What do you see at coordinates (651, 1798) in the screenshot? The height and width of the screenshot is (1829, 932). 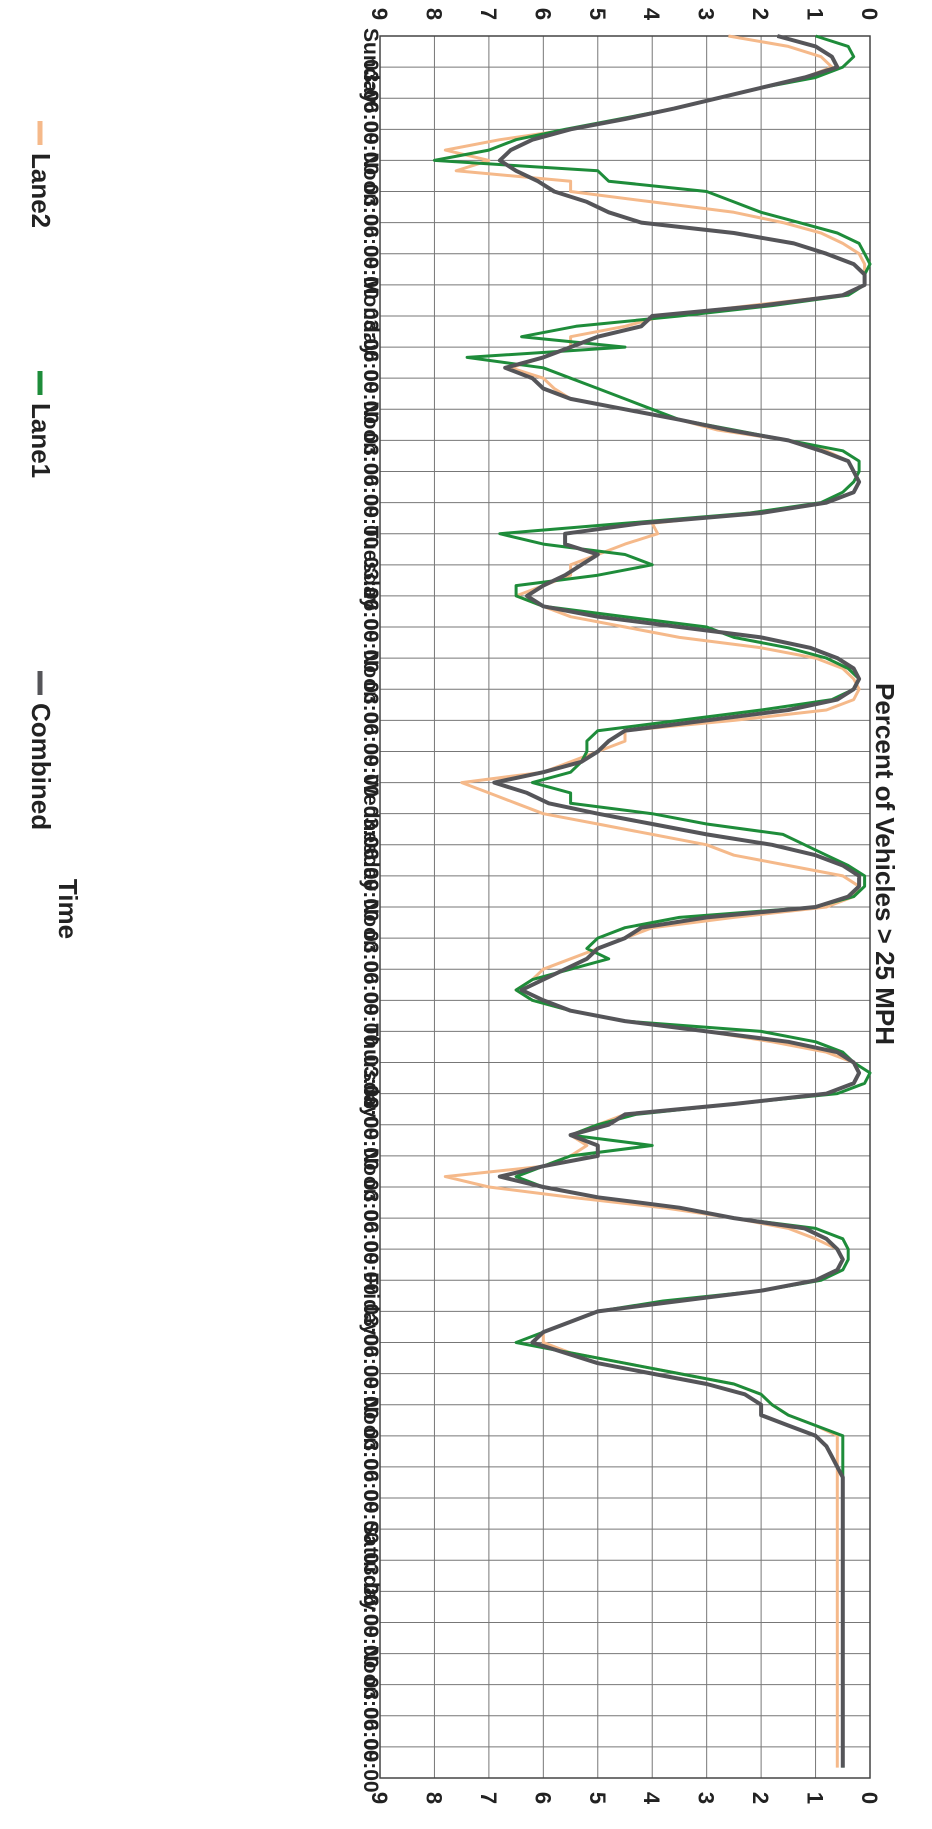 I see `y-tick-label-top: 4` at bounding box center [651, 1798].